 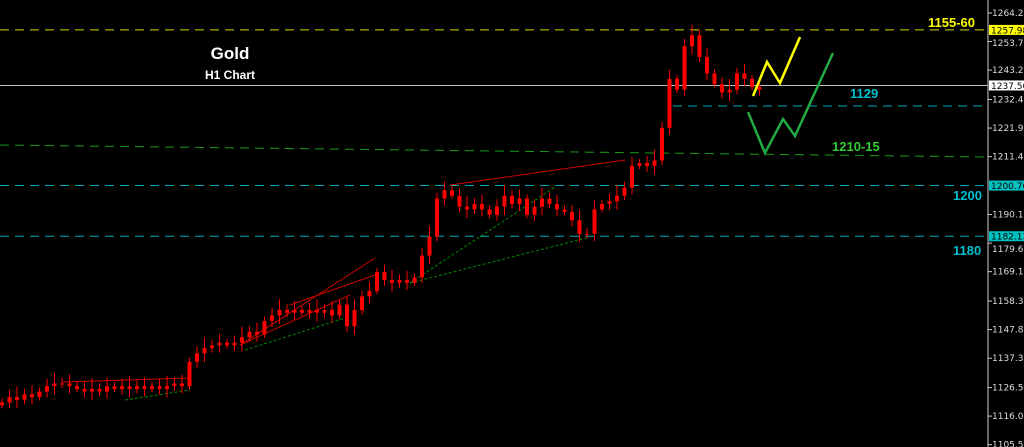 What do you see at coordinates (1008, 444) in the screenshot?
I see `price-axis-label: 1105.50` at bounding box center [1008, 444].